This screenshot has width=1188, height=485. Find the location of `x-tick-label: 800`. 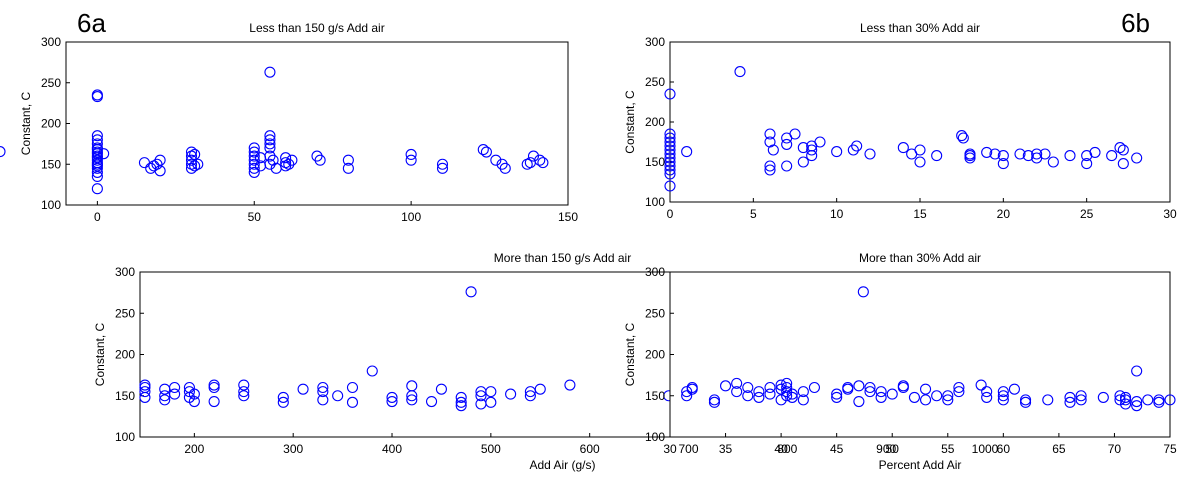

x-tick-label: 800 is located at coordinates (787, 449).